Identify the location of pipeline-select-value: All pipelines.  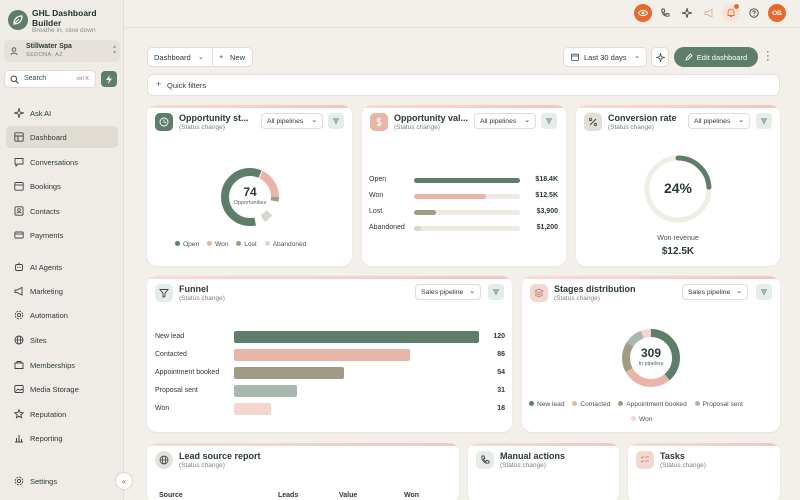
(285, 121).